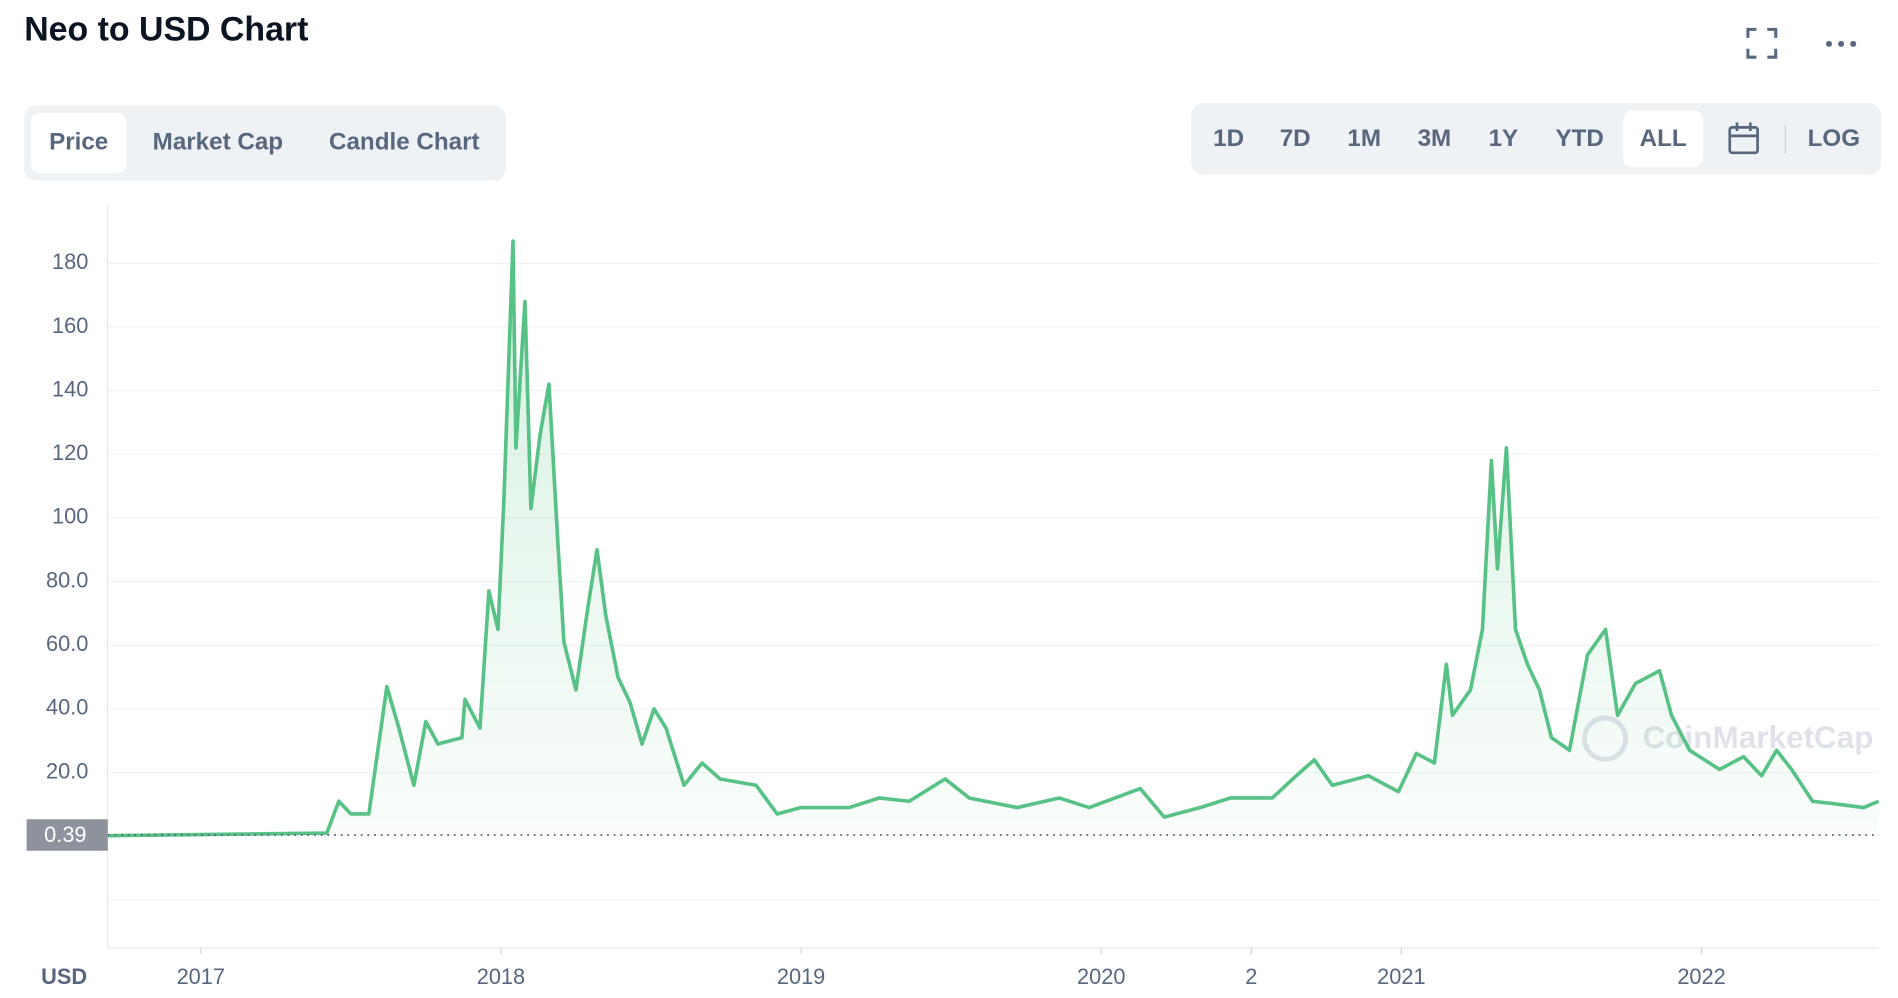 The width and height of the screenshot is (1898, 998). Describe the element at coordinates (67, 707) in the screenshot. I see `y-tick-label: 40.0` at that location.